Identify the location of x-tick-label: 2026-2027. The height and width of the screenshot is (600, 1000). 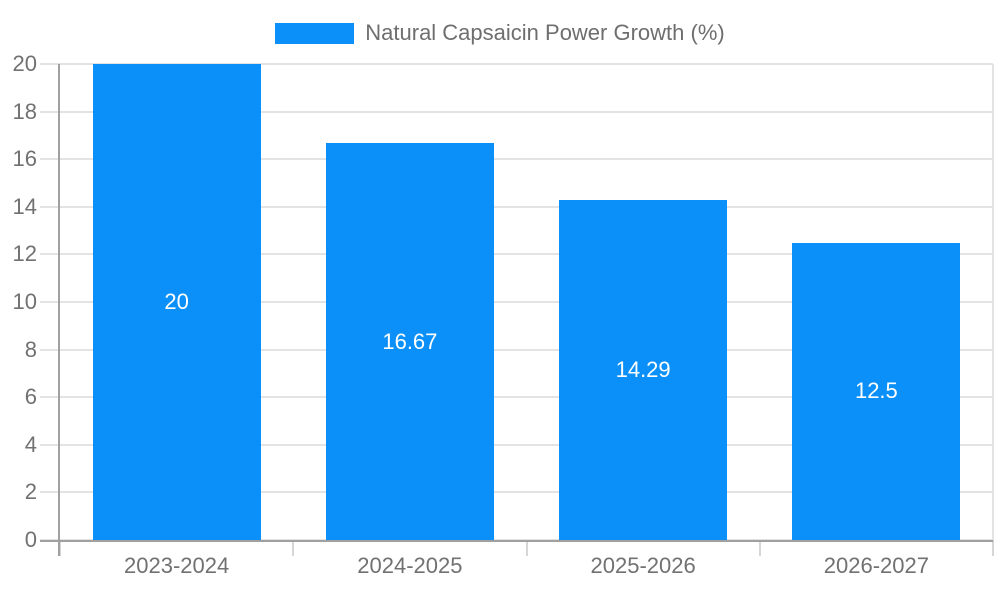
(876, 565).